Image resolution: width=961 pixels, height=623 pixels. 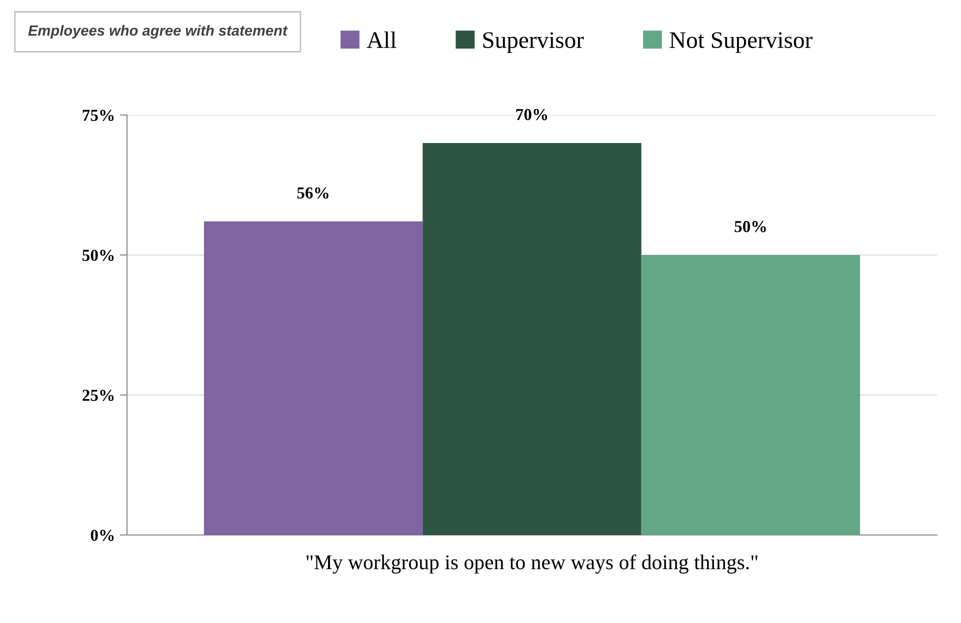 What do you see at coordinates (98, 115) in the screenshot?
I see `y-tick-label: 75%` at bounding box center [98, 115].